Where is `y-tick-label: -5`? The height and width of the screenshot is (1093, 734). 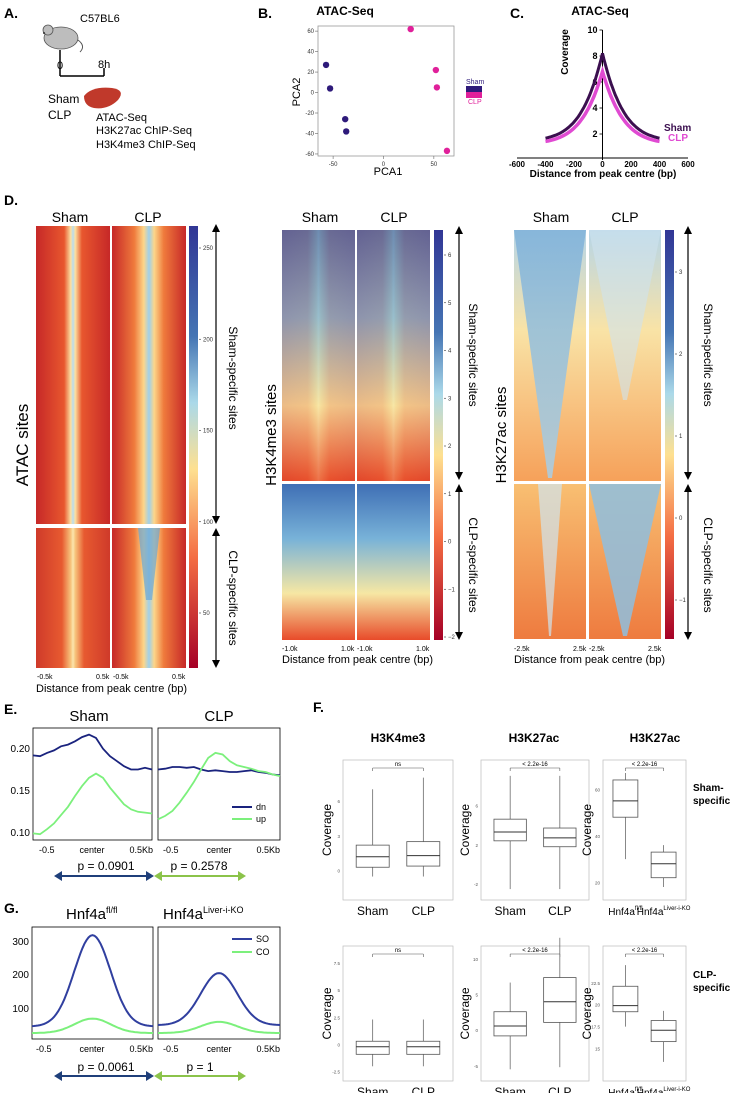
y-tick-label: -5 is located at coordinates (476, 1066).